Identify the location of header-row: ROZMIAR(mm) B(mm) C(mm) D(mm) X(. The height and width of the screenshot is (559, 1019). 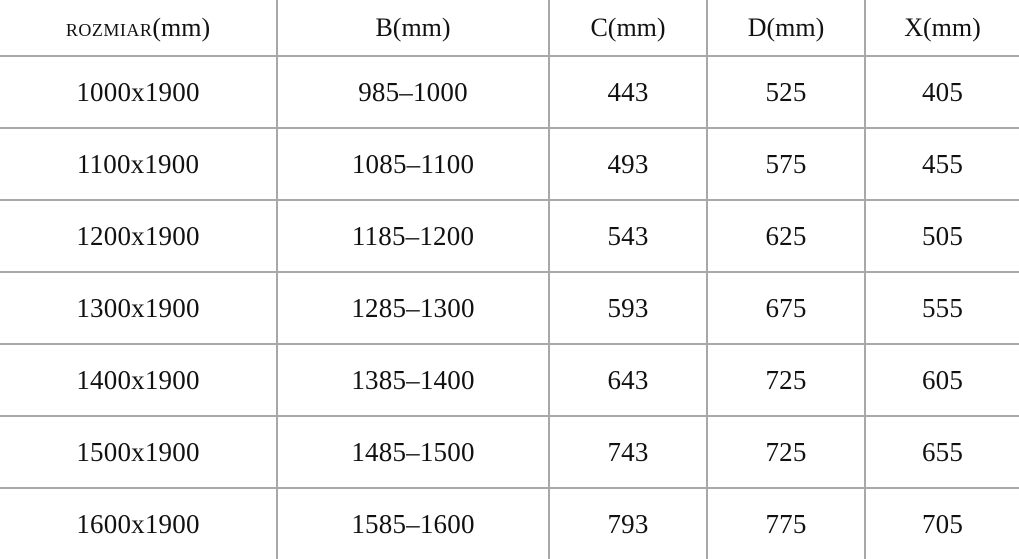
(509, 28).